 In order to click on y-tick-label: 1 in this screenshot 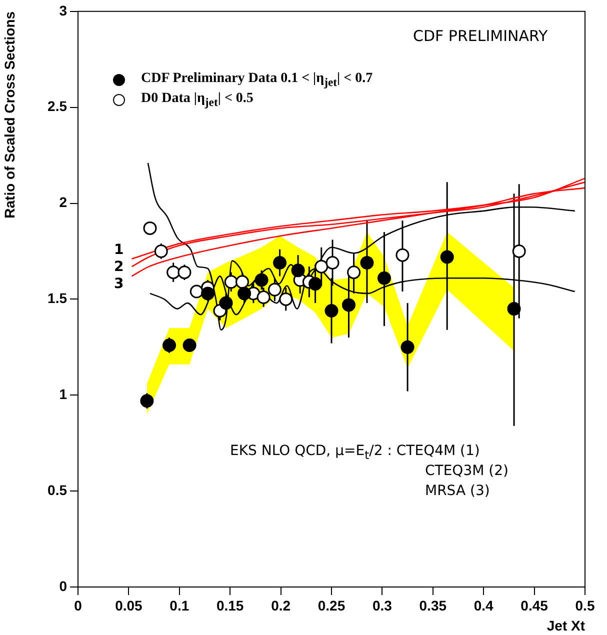, I will do `click(63, 394)`.